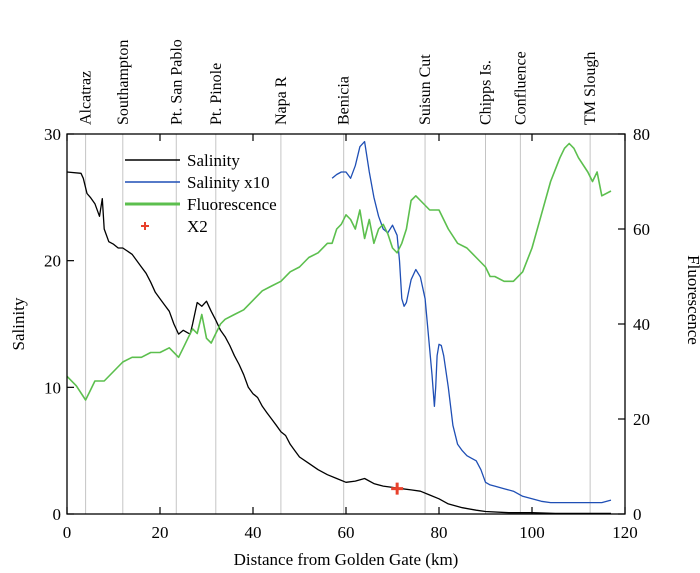 The height and width of the screenshot is (573, 700). Describe the element at coordinates (160, 532) in the screenshot. I see `x-tick-label: 20` at that location.